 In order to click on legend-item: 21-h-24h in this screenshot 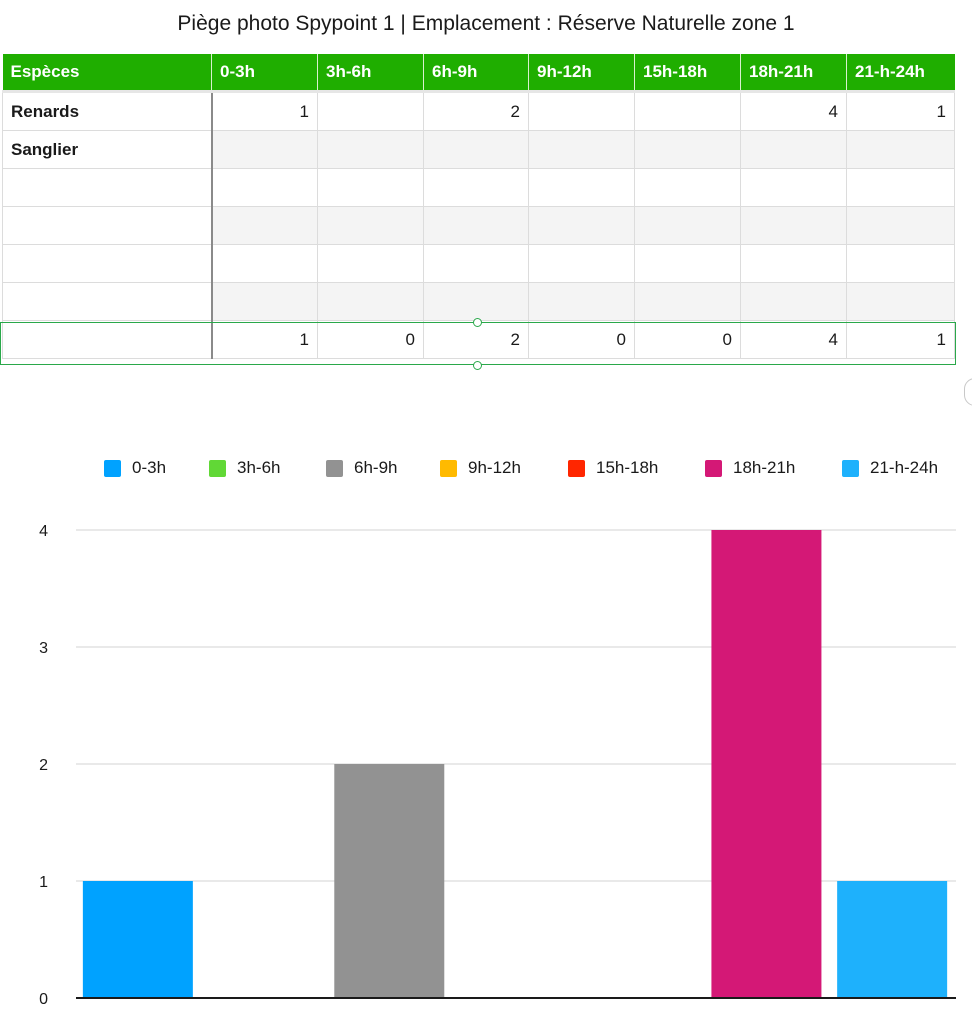, I will do `click(890, 468)`.